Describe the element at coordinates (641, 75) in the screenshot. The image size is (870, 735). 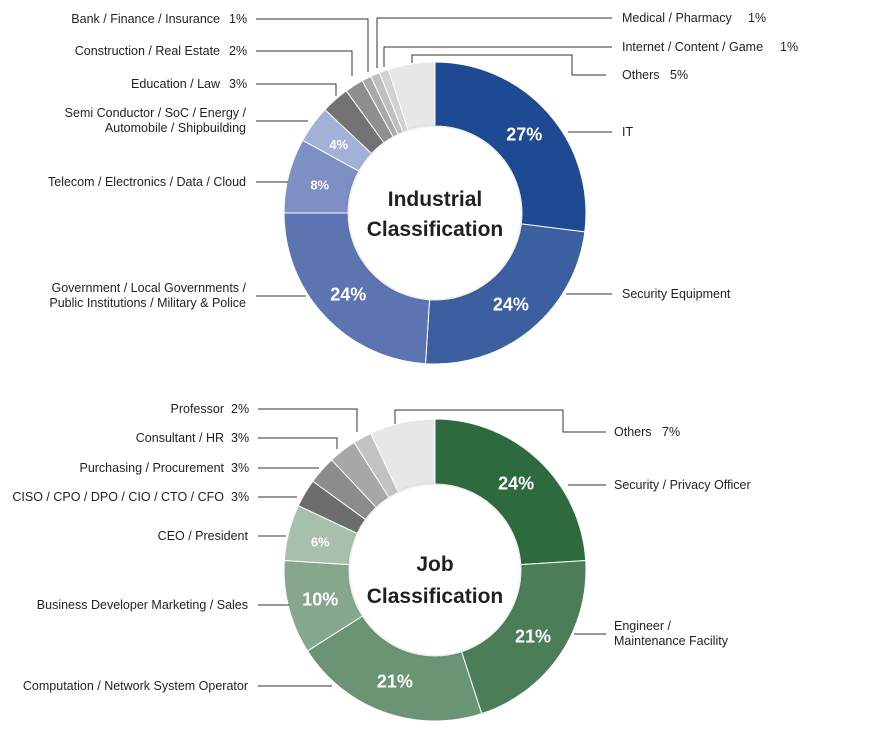
I see `callout-others-1: Others` at that location.